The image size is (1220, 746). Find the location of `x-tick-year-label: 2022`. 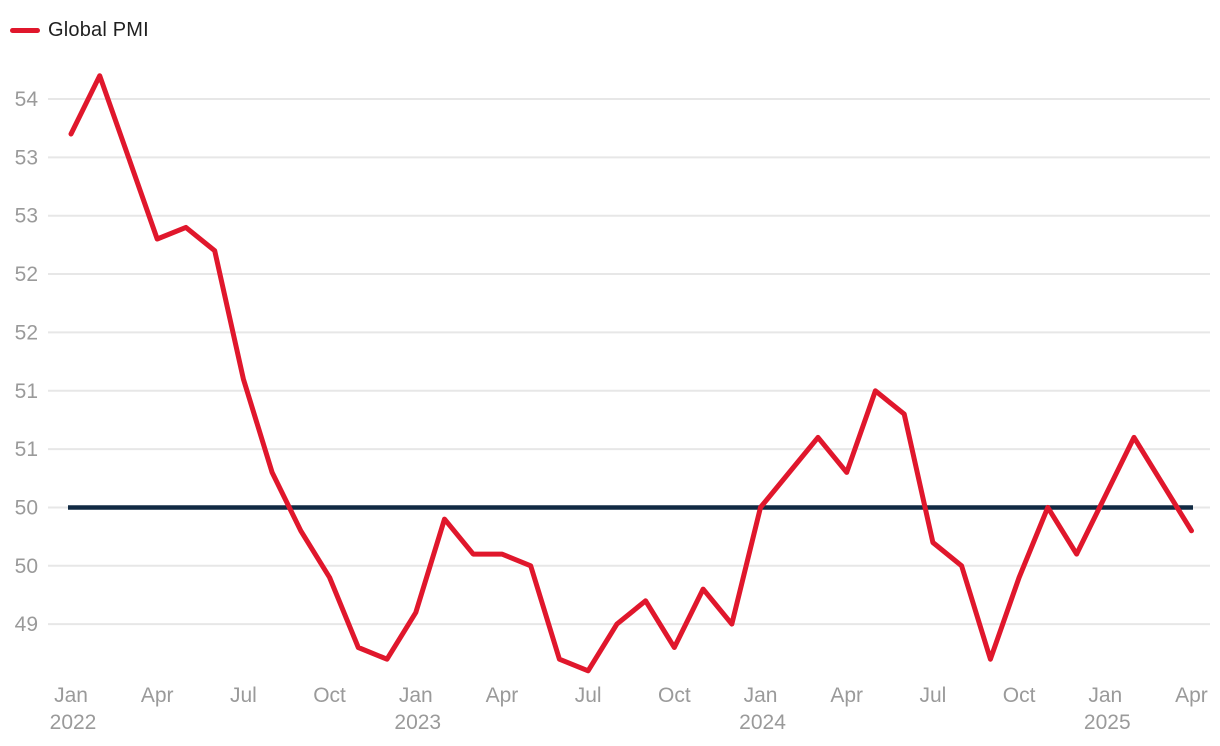

x-tick-year-label: 2022 is located at coordinates (73, 722).